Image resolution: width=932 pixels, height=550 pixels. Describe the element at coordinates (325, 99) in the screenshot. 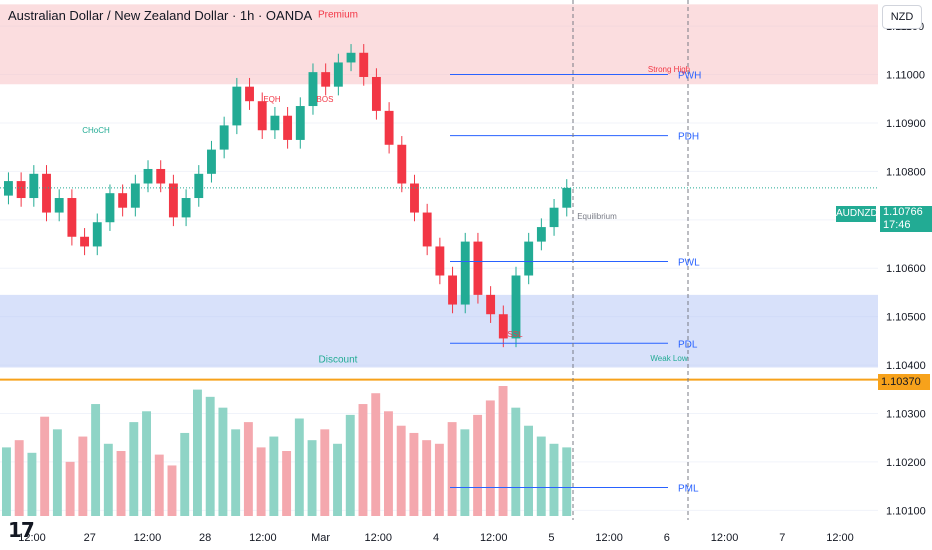

I see `annotation-label: BOS` at that location.